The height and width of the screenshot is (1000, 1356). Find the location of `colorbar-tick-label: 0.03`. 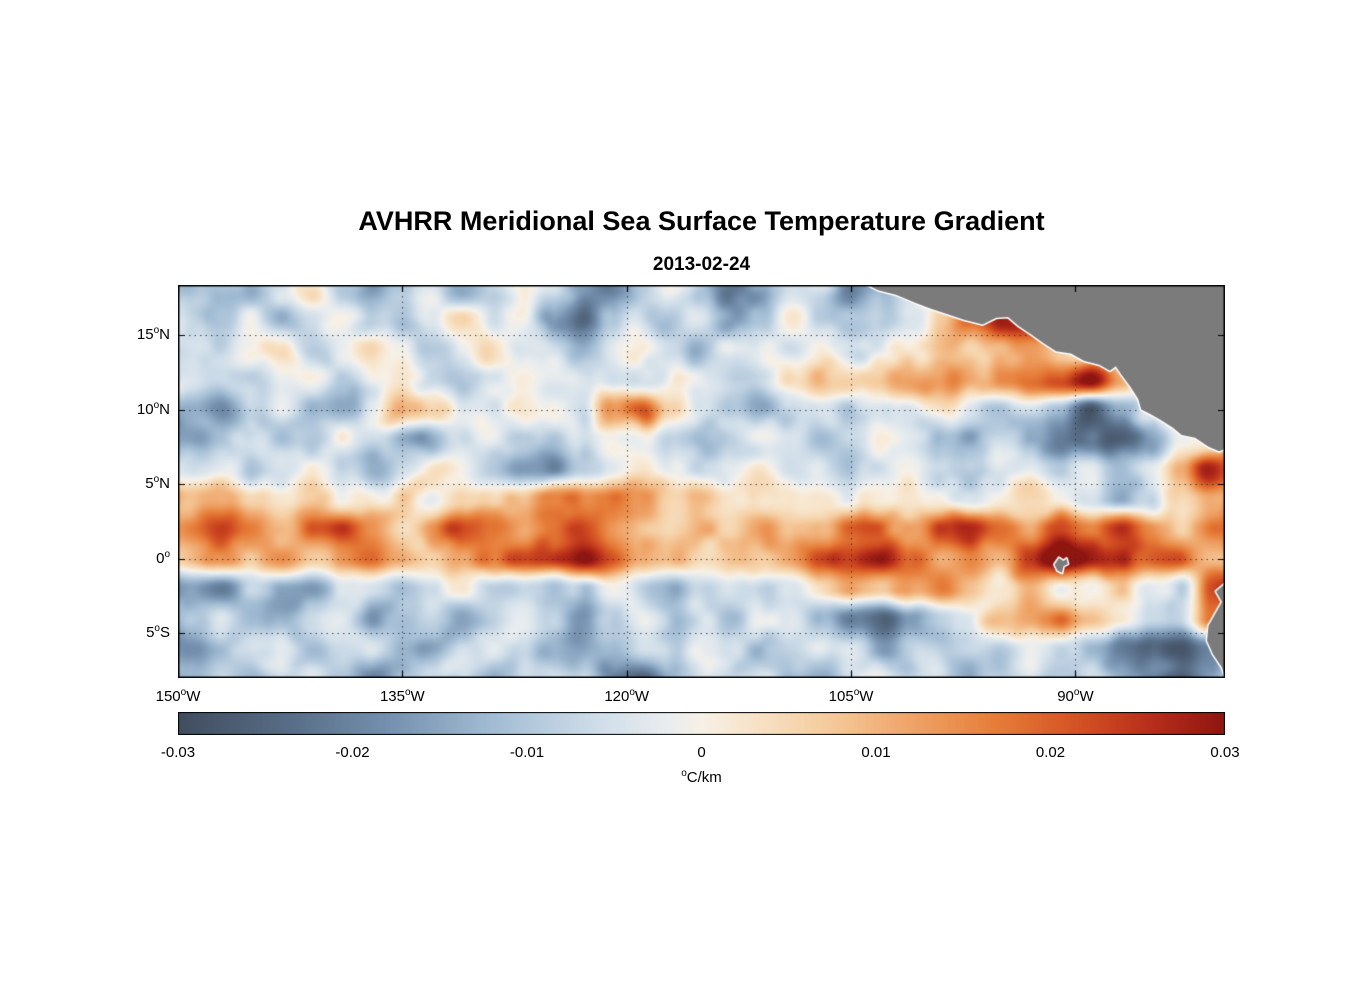

colorbar-tick-label: 0.03 is located at coordinates (1225, 752).